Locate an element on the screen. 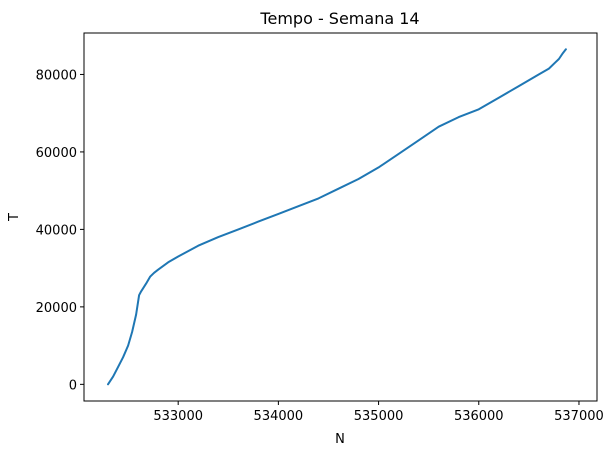  y-tick-label: 40000 is located at coordinates (56, 230).